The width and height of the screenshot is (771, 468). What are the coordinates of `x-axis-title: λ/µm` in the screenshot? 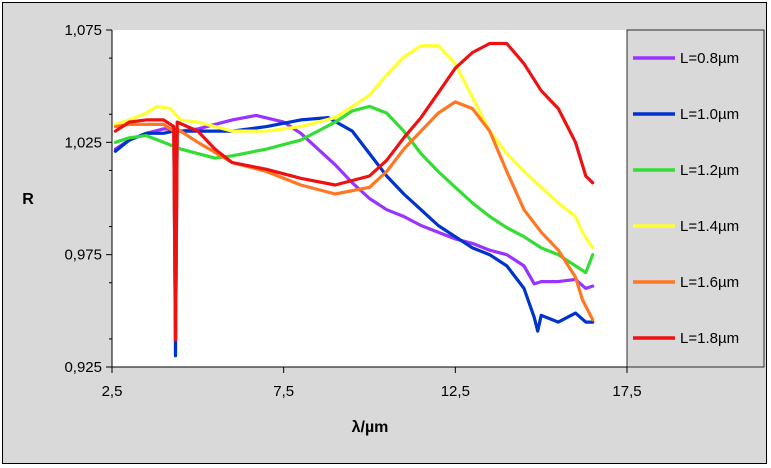 It's located at (370, 427).